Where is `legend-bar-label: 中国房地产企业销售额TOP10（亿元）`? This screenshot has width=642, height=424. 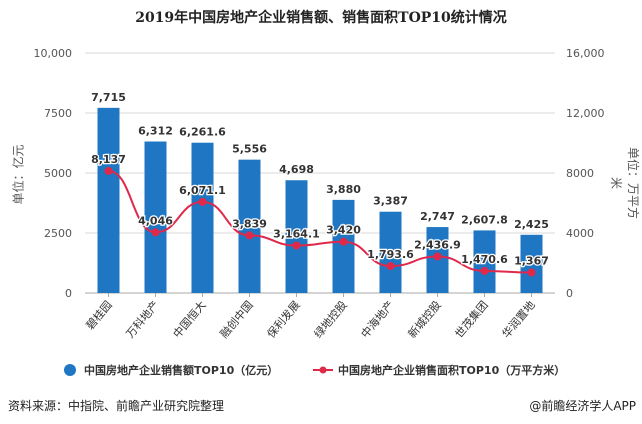 legend-bar-label: 中国房地产企业销售额TOP10（亿元） is located at coordinates (181, 370).